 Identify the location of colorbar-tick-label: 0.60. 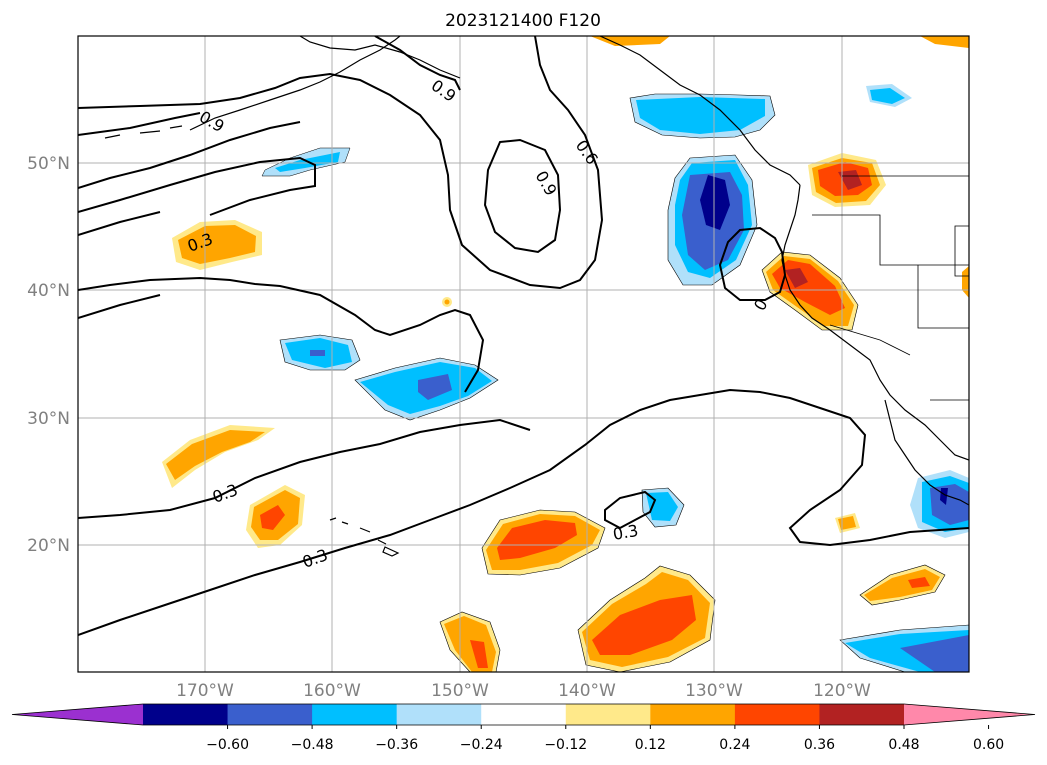
(988, 745).